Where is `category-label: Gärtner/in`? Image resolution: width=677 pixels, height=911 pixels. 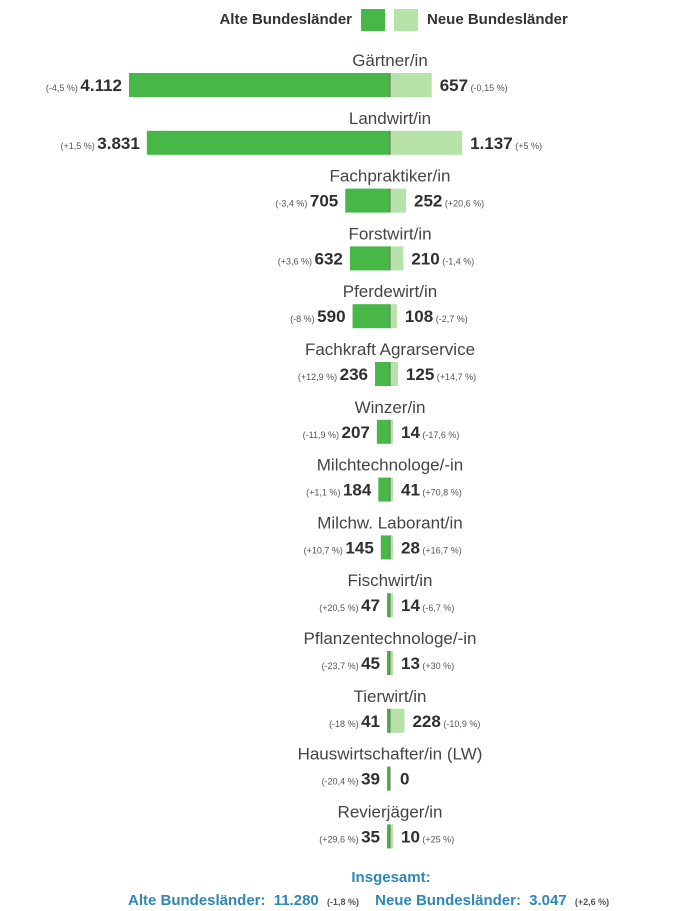 category-label: Gärtner/in is located at coordinates (390, 60).